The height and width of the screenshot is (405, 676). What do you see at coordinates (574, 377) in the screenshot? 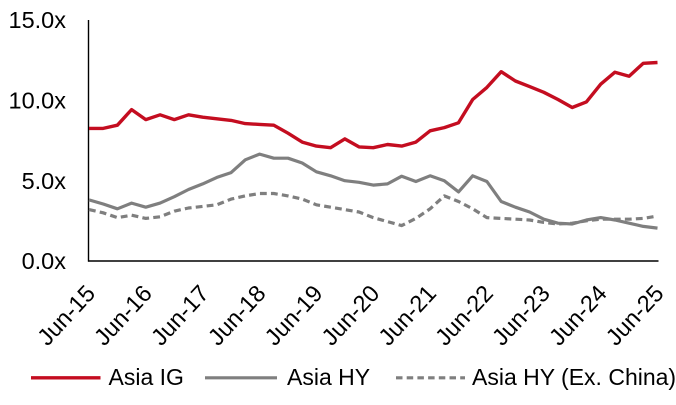
I see `svg-text: Asia HY (Ex. China)` at bounding box center [574, 377].